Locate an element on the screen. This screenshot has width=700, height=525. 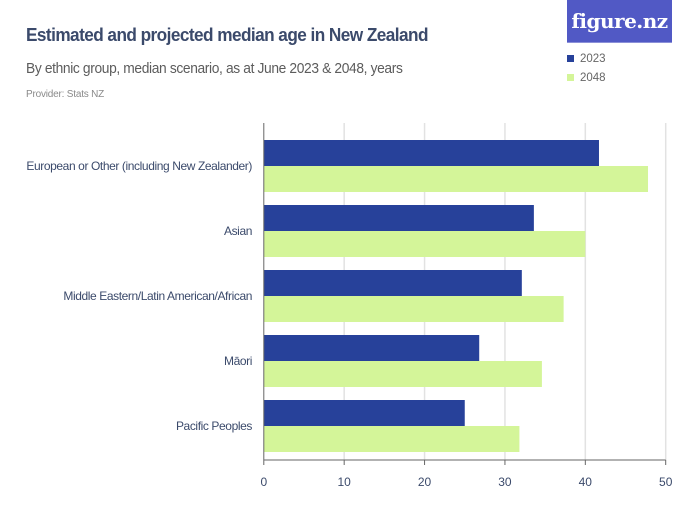
x-tick-label: 50 is located at coordinates (666, 482).